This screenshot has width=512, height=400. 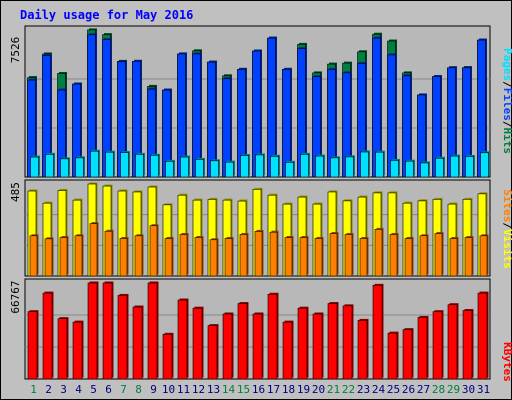 I want to click on day-label-10: 10, so click(x=168, y=389).